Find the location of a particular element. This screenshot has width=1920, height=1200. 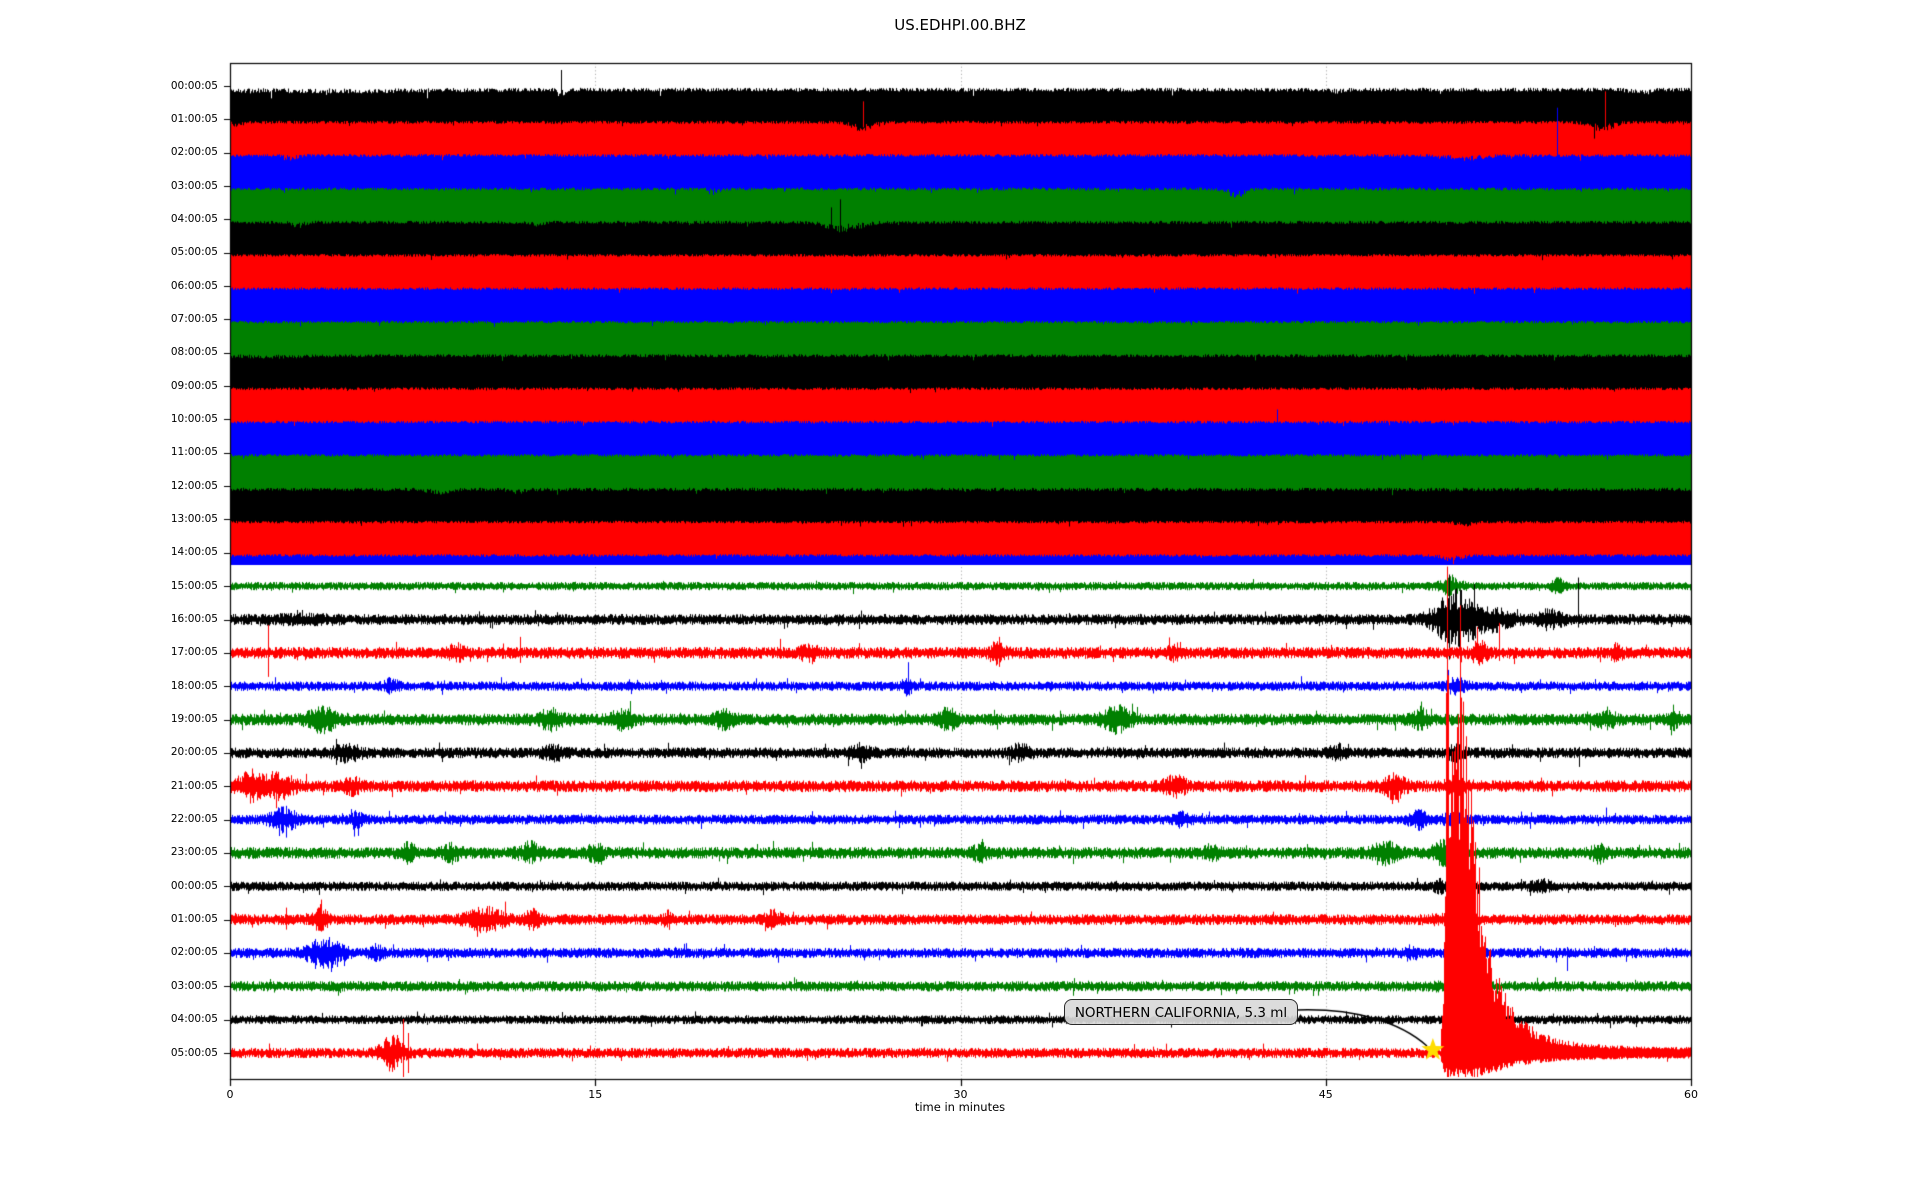

y-tick-label: 16:00:05 is located at coordinates (194, 619).